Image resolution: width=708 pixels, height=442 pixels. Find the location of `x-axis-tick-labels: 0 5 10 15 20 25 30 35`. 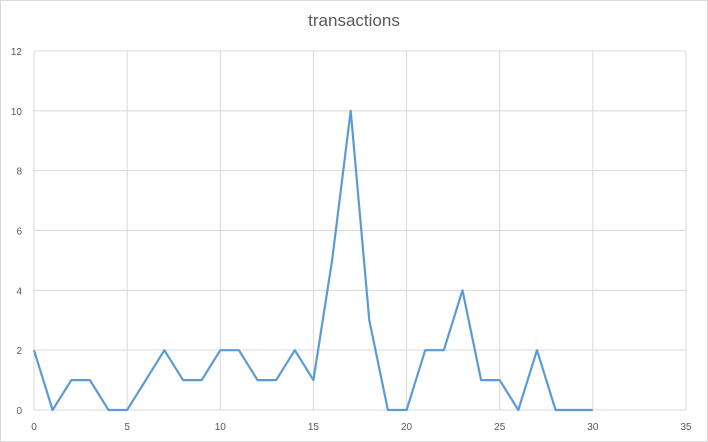

x-axis-tick-labels: 0 5 10 15 20 25 30 35 is located at coordinates (361, 427).